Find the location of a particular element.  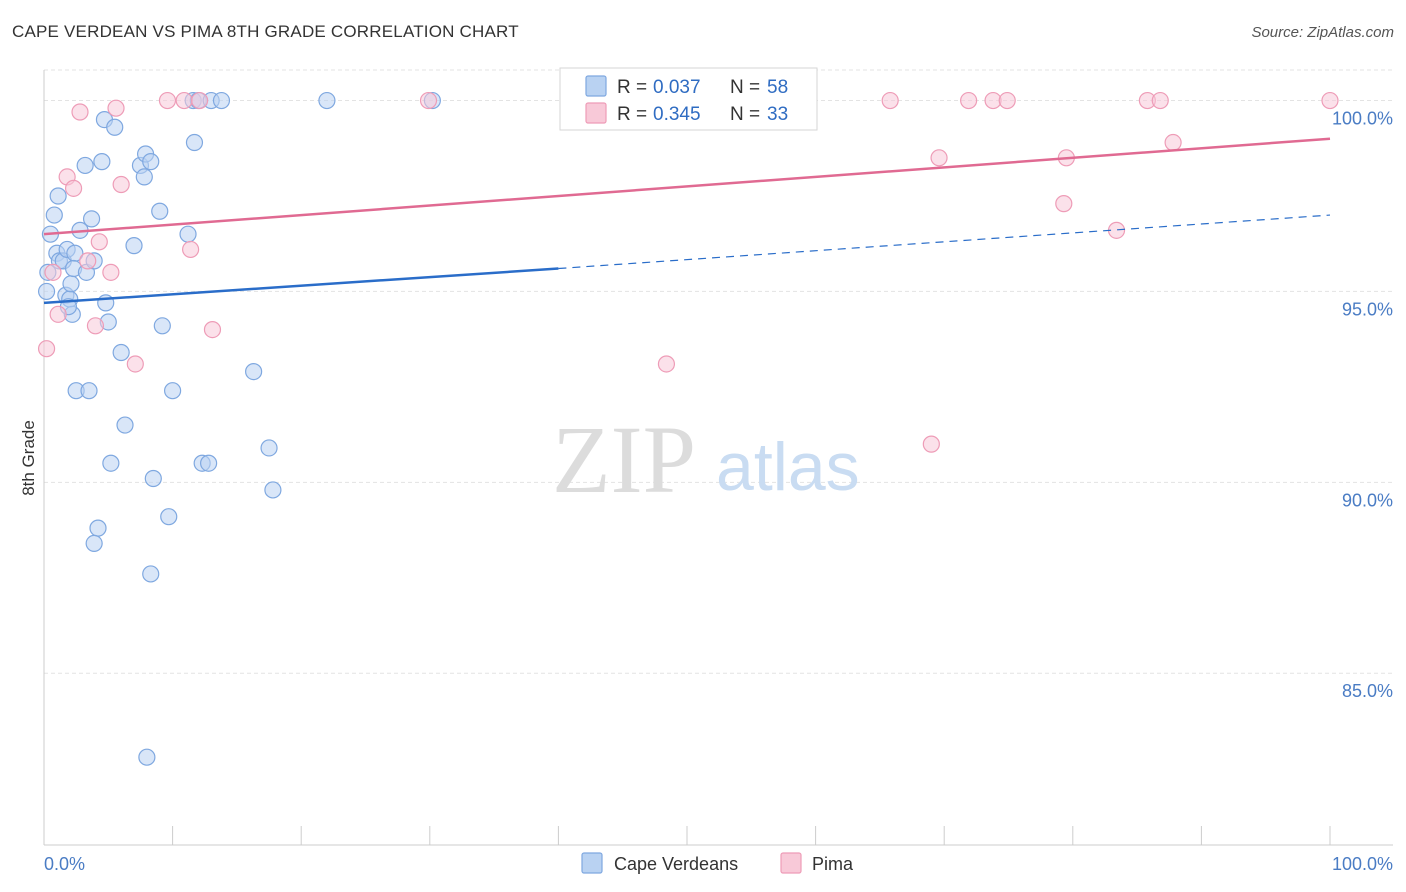

bottom-legend-swatch-pink is located at coordinates (791, 863).